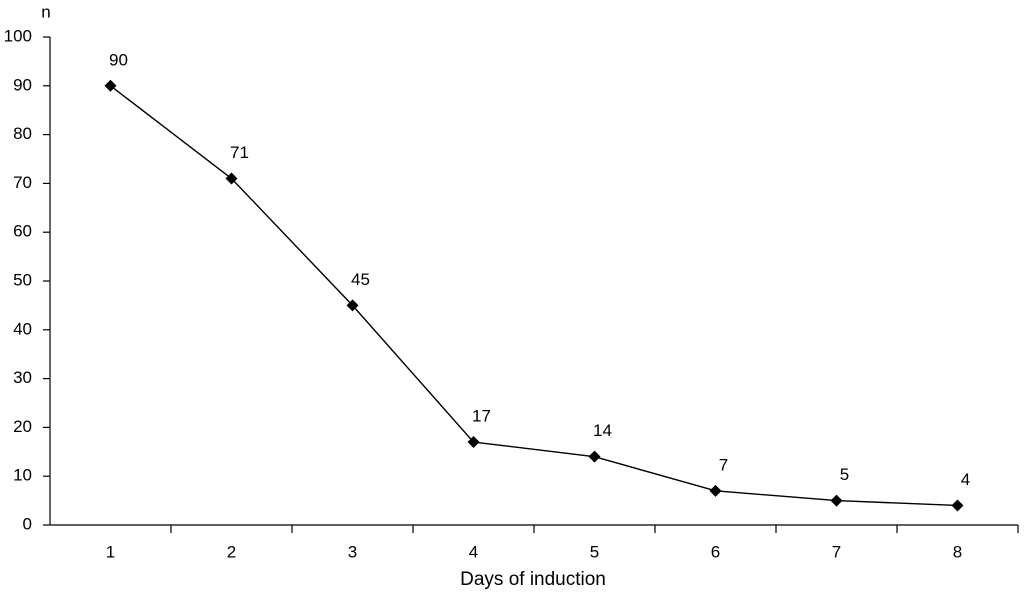 The image size is (1024, 594). I want to click on x-tick-label: 4, so click(473, 551).